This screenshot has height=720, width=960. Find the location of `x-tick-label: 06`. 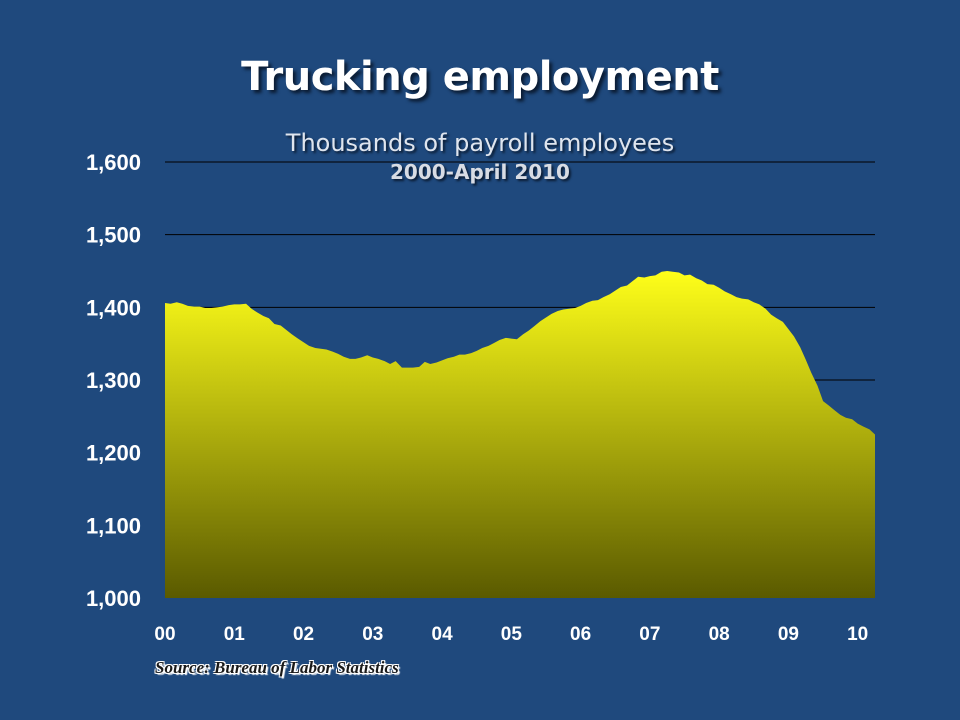

x-tick-label: 06 is located at coordinates (580, 634).